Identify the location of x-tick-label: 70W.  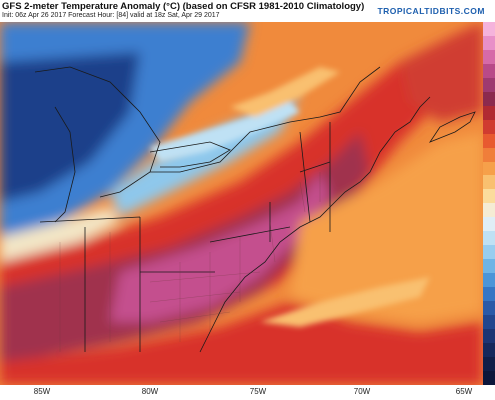
(362, 391).